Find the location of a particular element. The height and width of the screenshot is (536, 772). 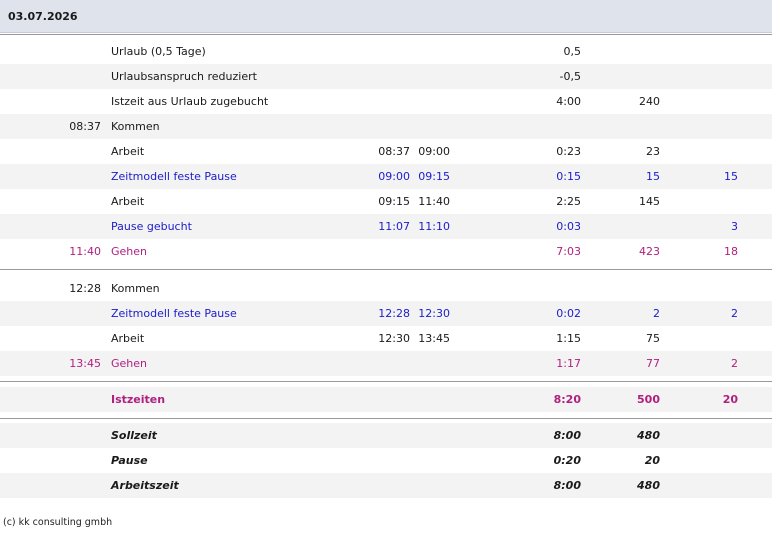

table-row: Pause gebucht 11:07 11:10 0:03 3 is located at coordinates (386, 226).